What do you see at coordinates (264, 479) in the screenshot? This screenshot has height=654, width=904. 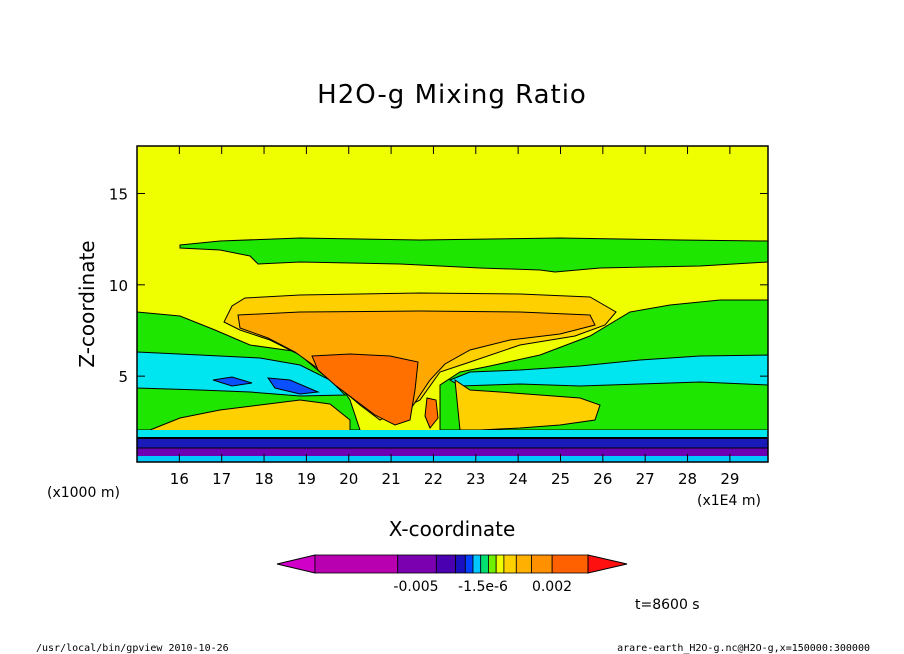 I see `x-tick-label: 18` at bounding box center [264, 479].